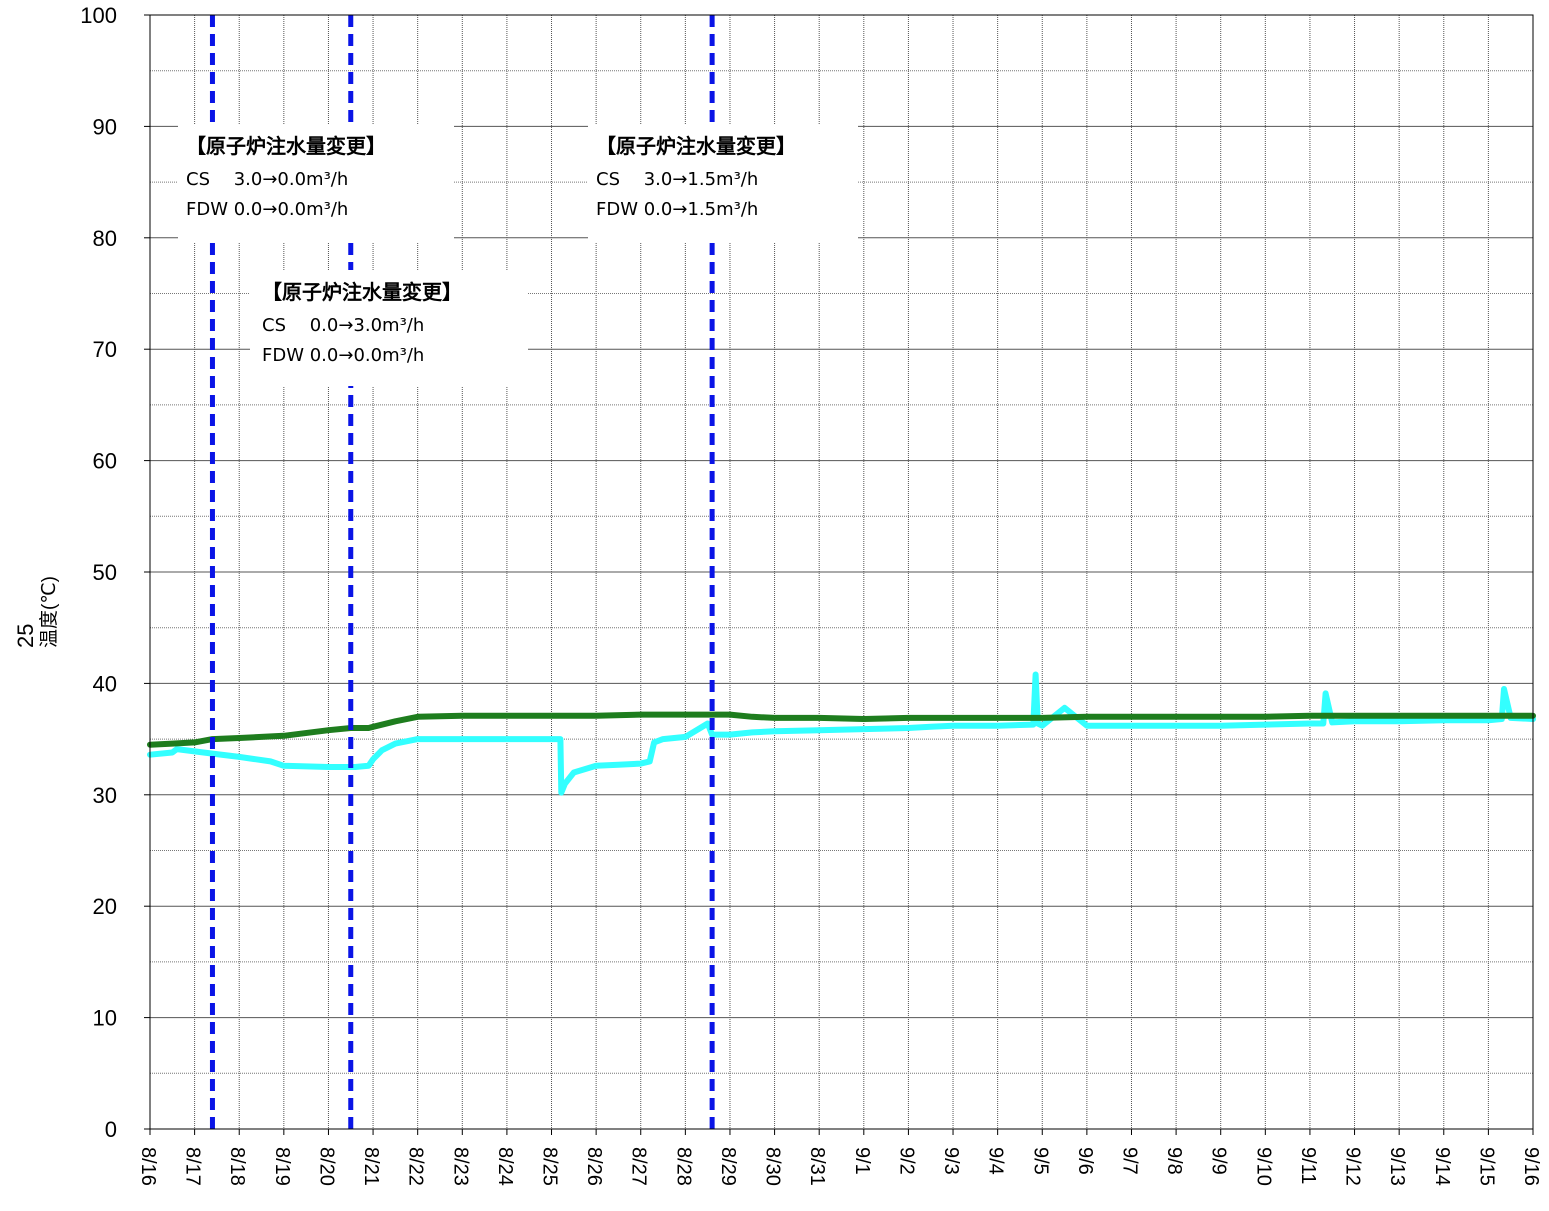  Describe the element at coordinates (773, 1166) in the screenshot. I see `x-tick-label: 8/30` at that location.